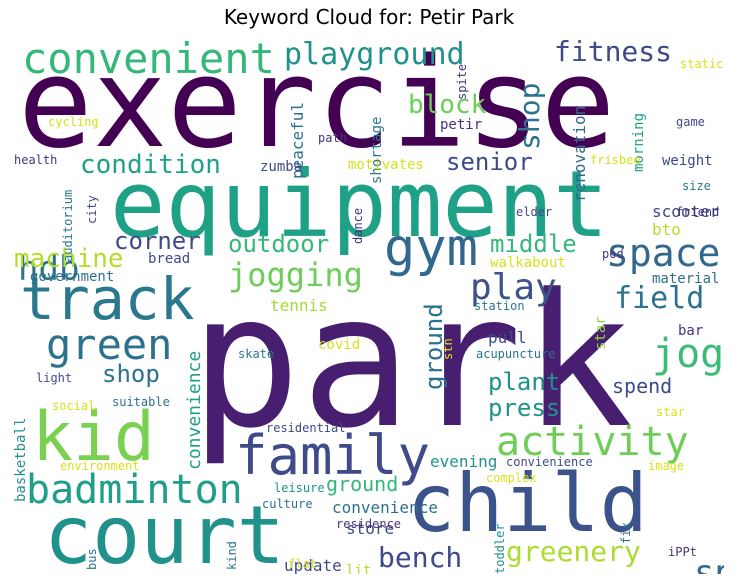 This screenshot has width=738, height=583. What do you see at coordinates (148, 58) in the screenshot?
I see `word-convenient: convenient` at bounding box center [148, 58].